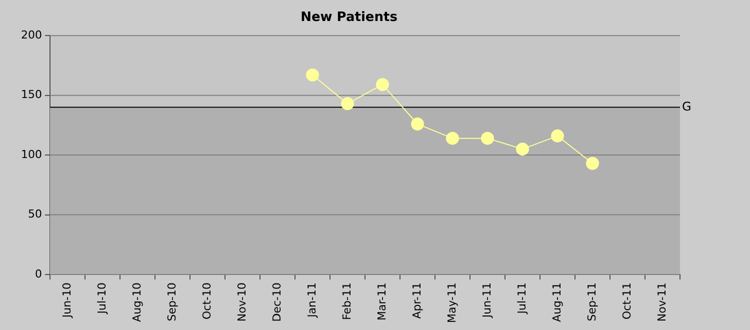  I want to click on x-tick-label: Aug-11, so click(557, 302).